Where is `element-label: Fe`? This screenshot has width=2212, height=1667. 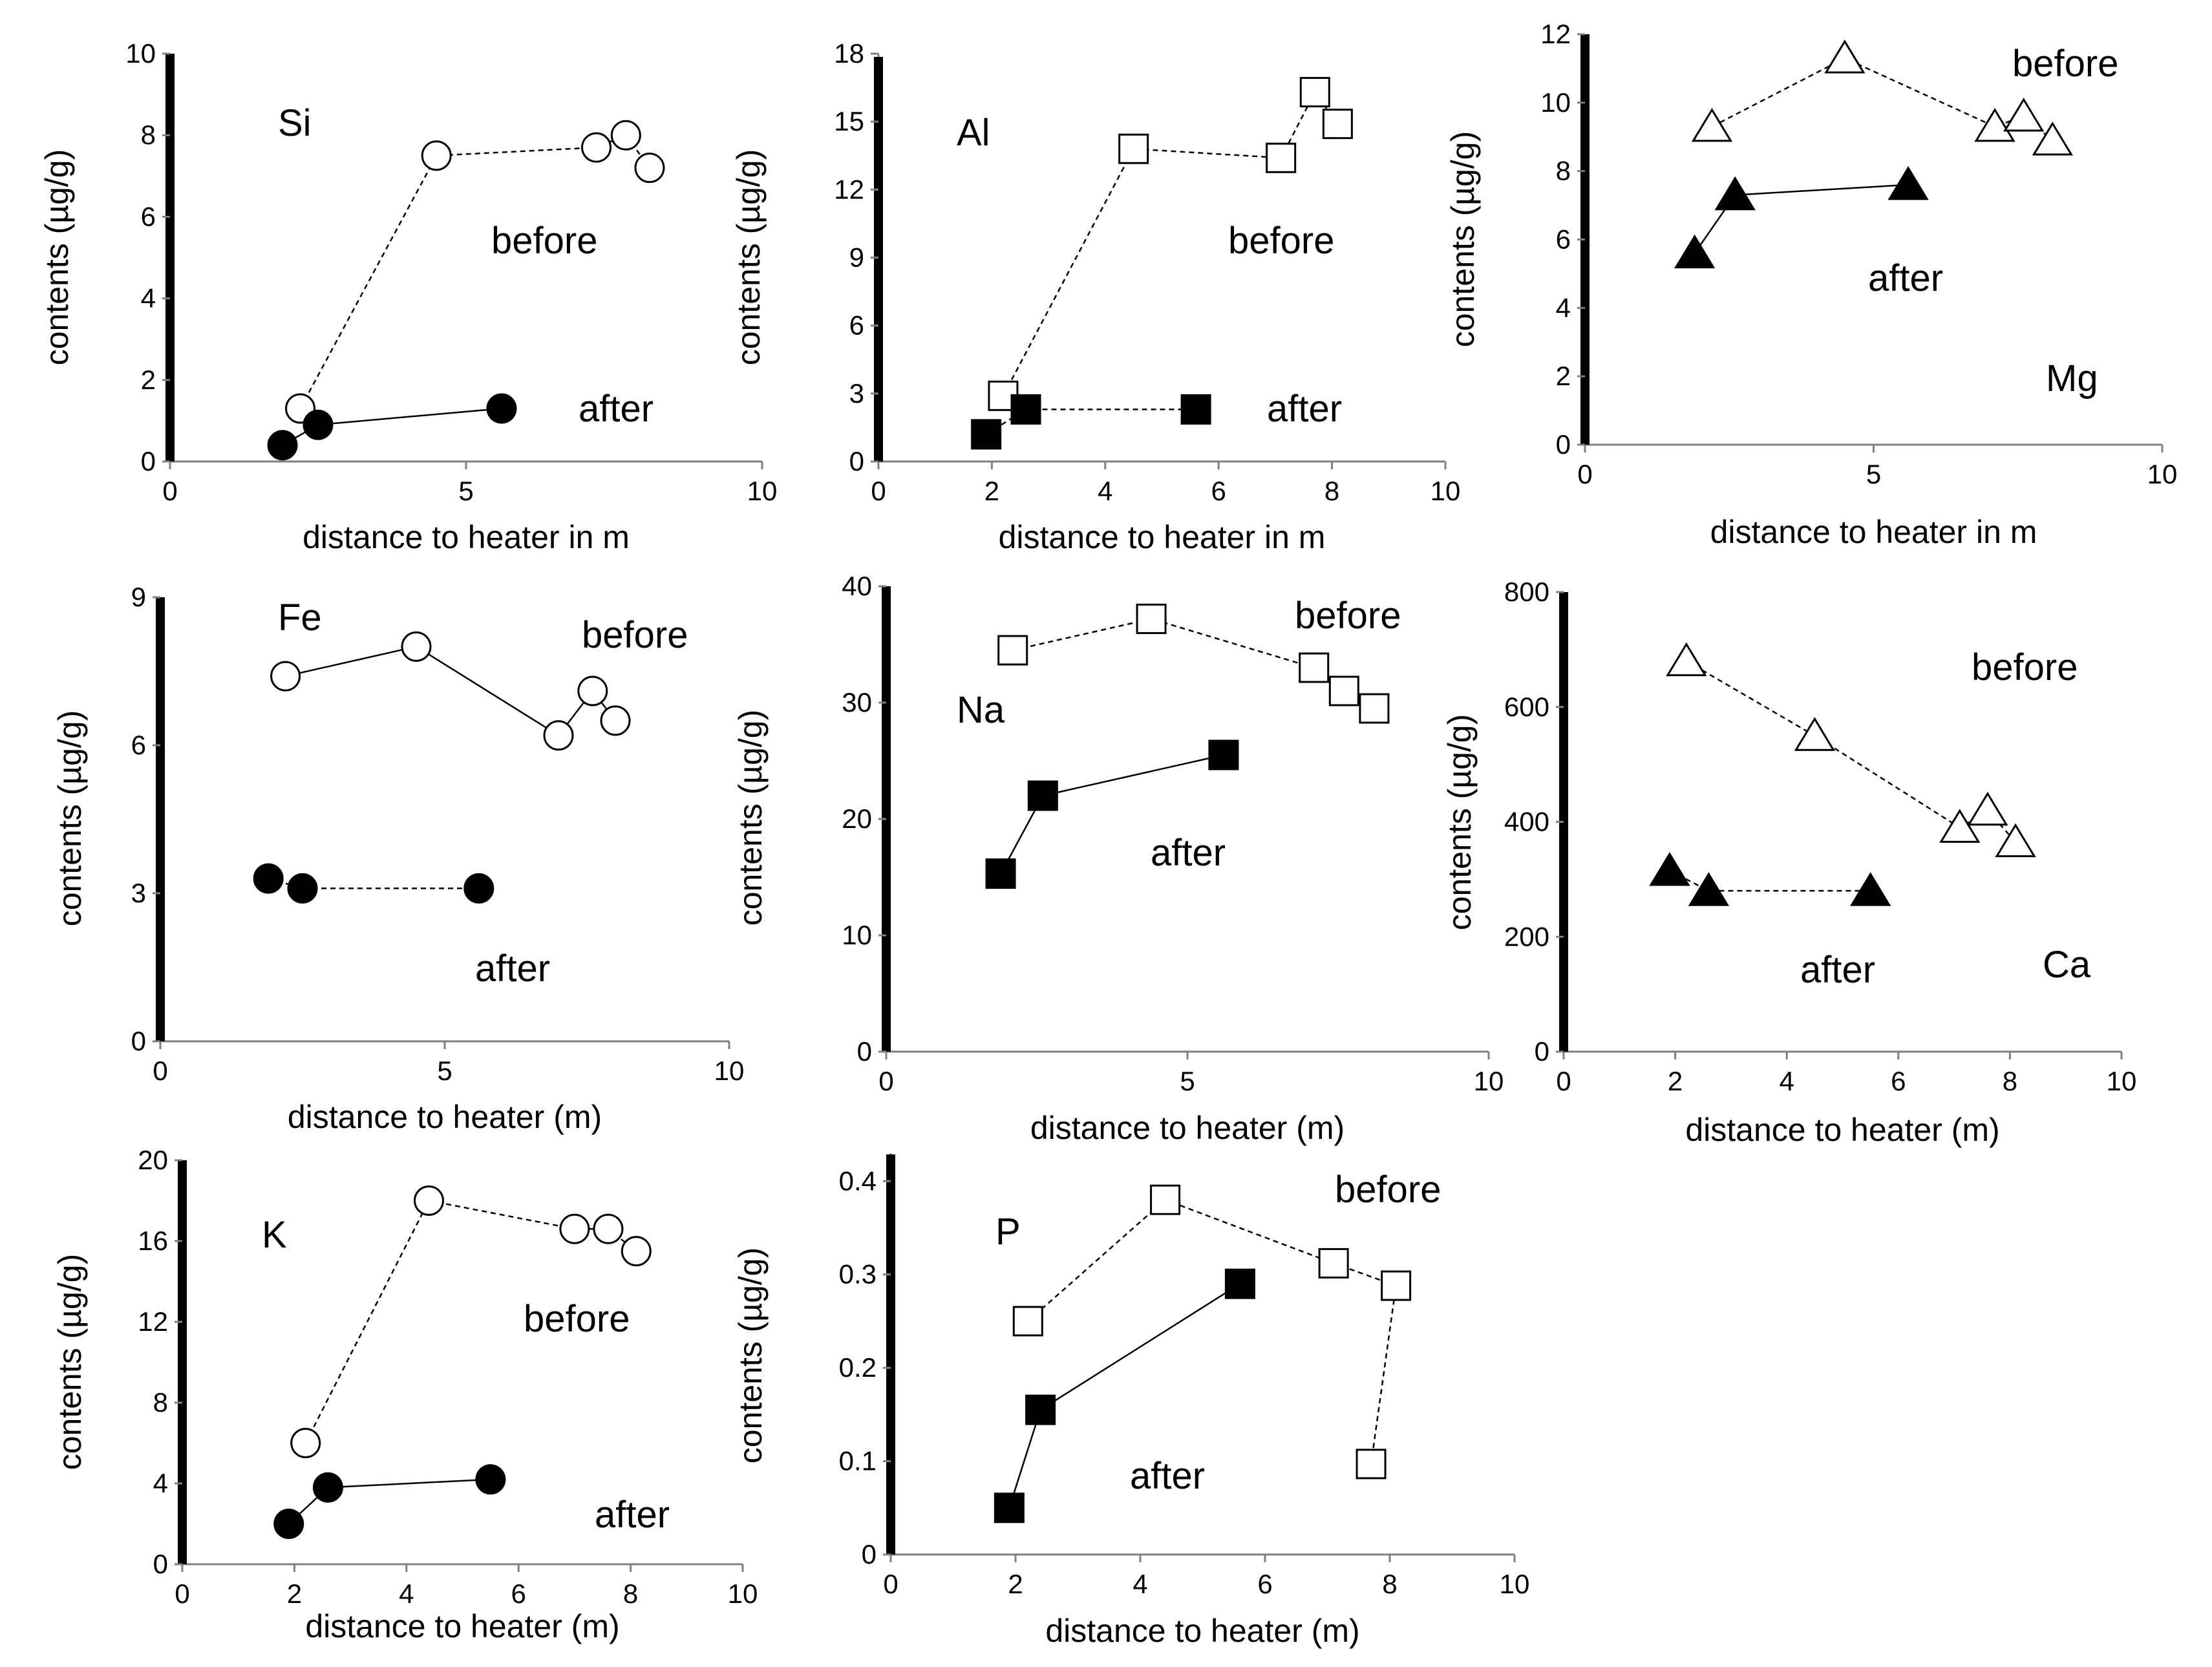 element-label: Fe is located at coordinates (300, 618).